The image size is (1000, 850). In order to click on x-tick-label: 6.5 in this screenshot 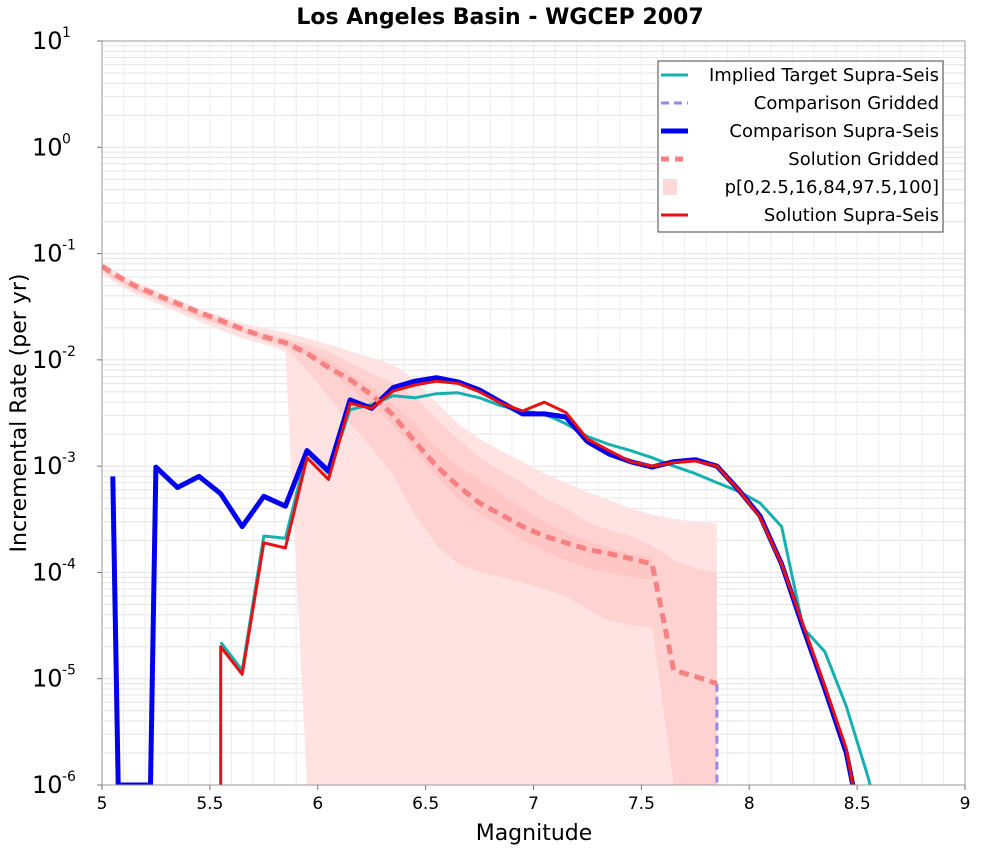, I will do `click(425, 804)`.